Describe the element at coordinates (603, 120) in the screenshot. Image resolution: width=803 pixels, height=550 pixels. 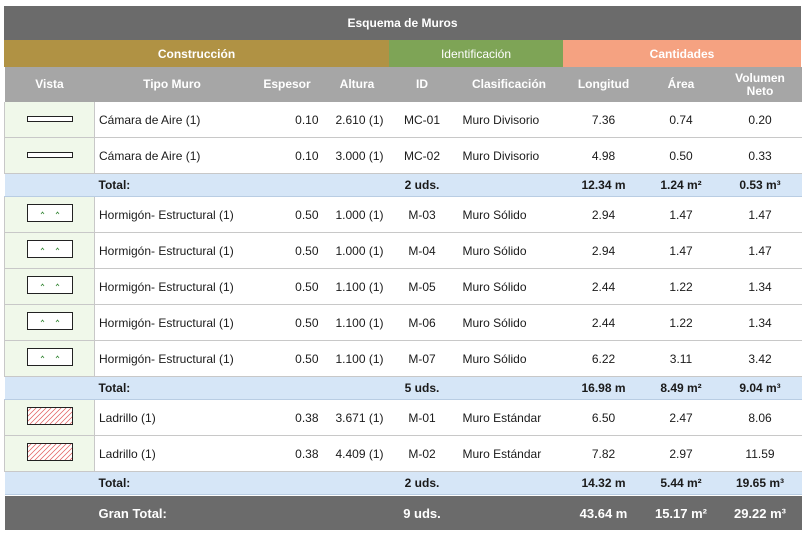
I see `longitud-cell: 7.36` at that location.